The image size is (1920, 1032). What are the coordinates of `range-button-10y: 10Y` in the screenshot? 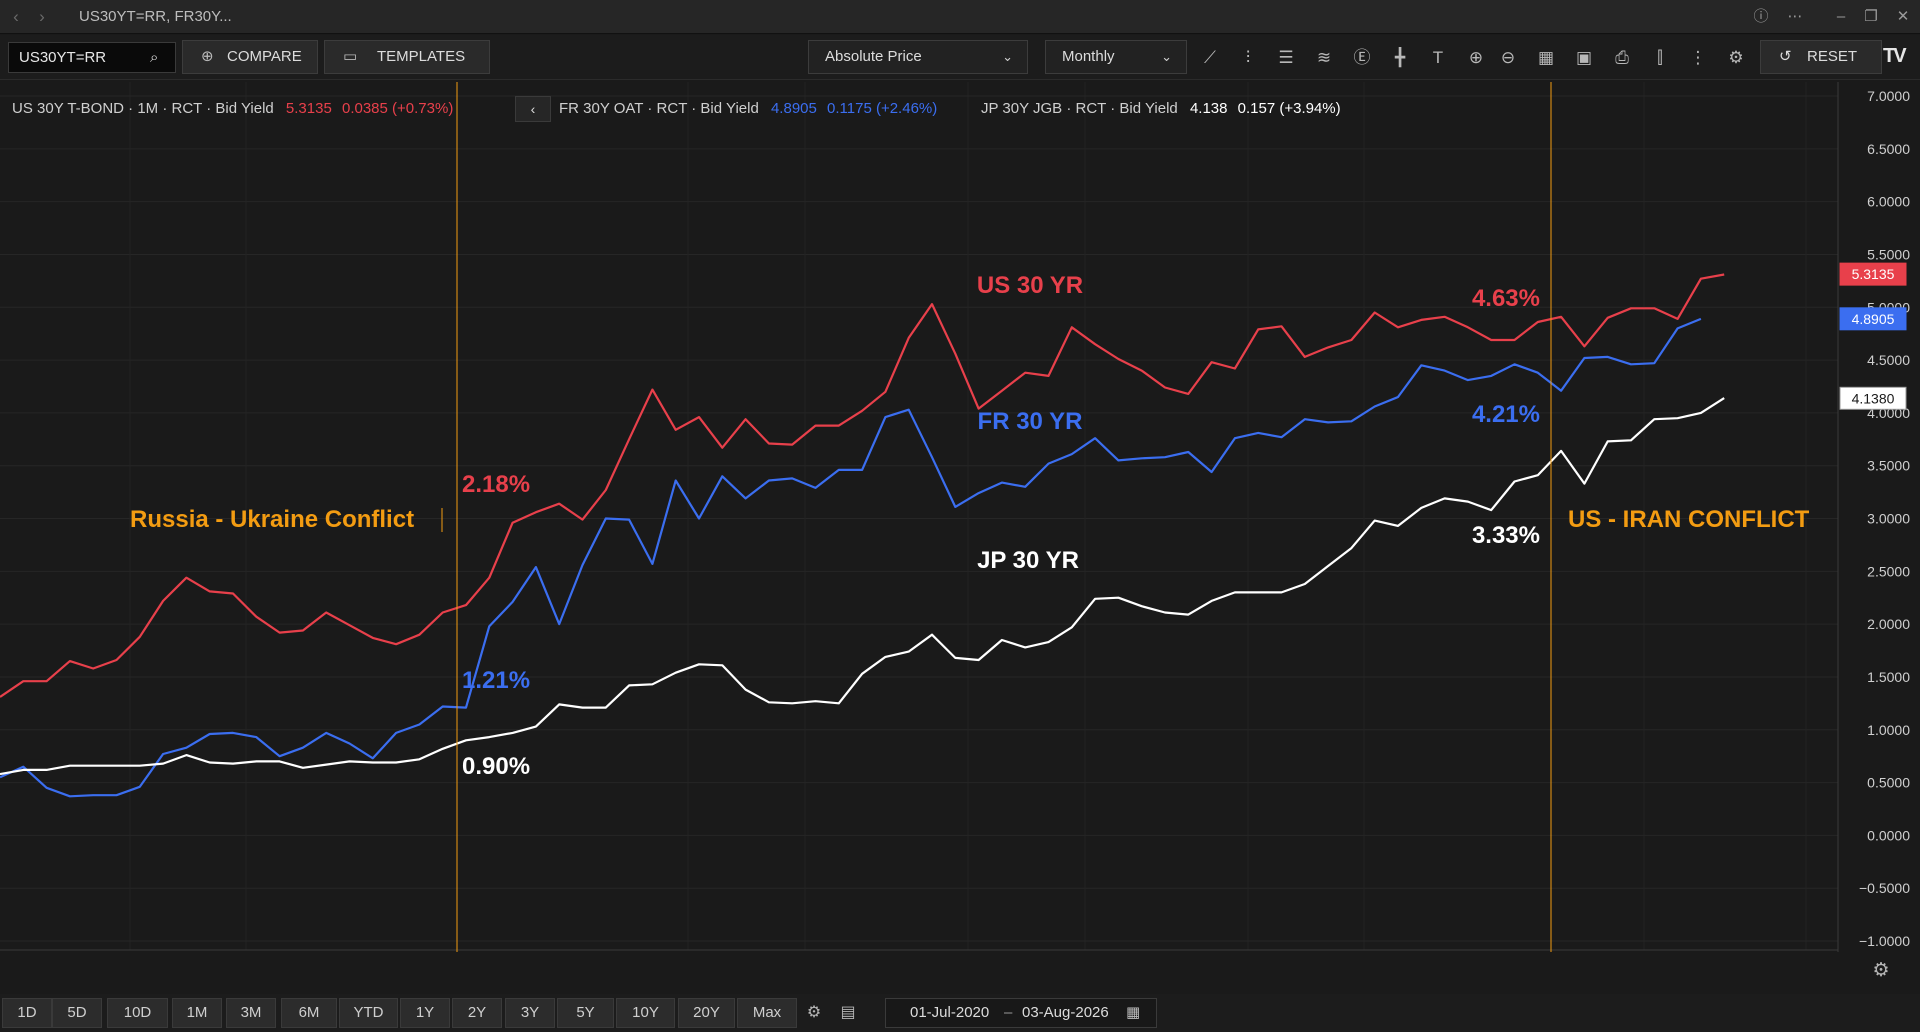 It's located at (645, 1013).